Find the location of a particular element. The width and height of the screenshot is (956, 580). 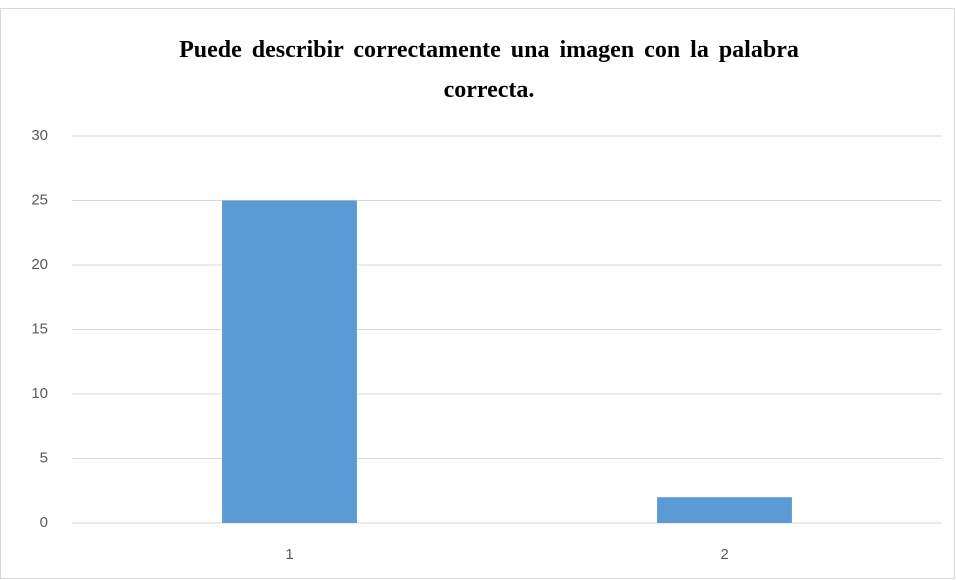

y-tick-label: 20 is located at coordinates (39, 264).